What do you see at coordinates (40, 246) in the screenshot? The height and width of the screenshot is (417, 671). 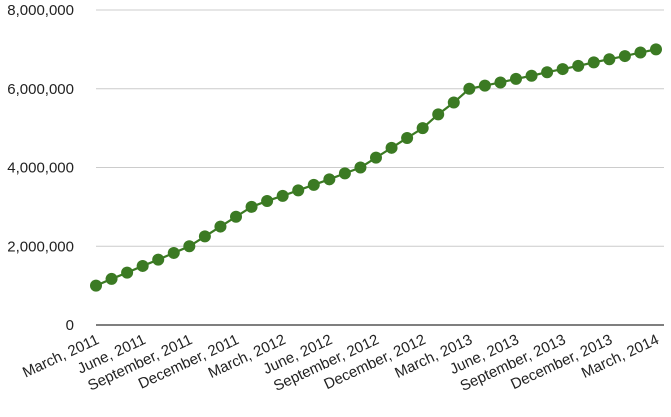 I see `y-tick-label: 2,000,000` at bounding box center [40, 246].